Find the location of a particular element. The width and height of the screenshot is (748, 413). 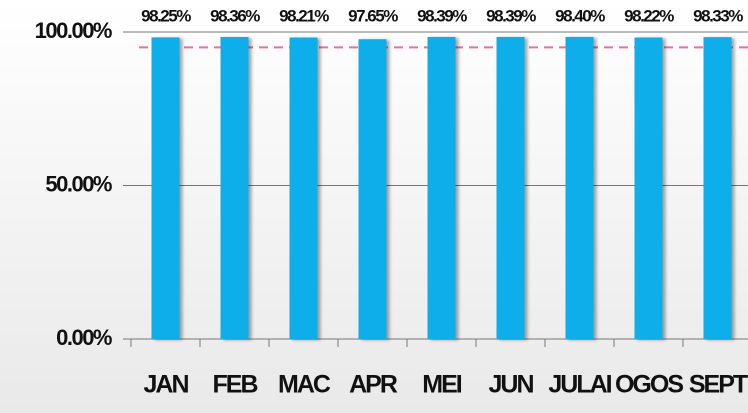

y-tick-label: 100.00% is located at coordinates (73, 30).